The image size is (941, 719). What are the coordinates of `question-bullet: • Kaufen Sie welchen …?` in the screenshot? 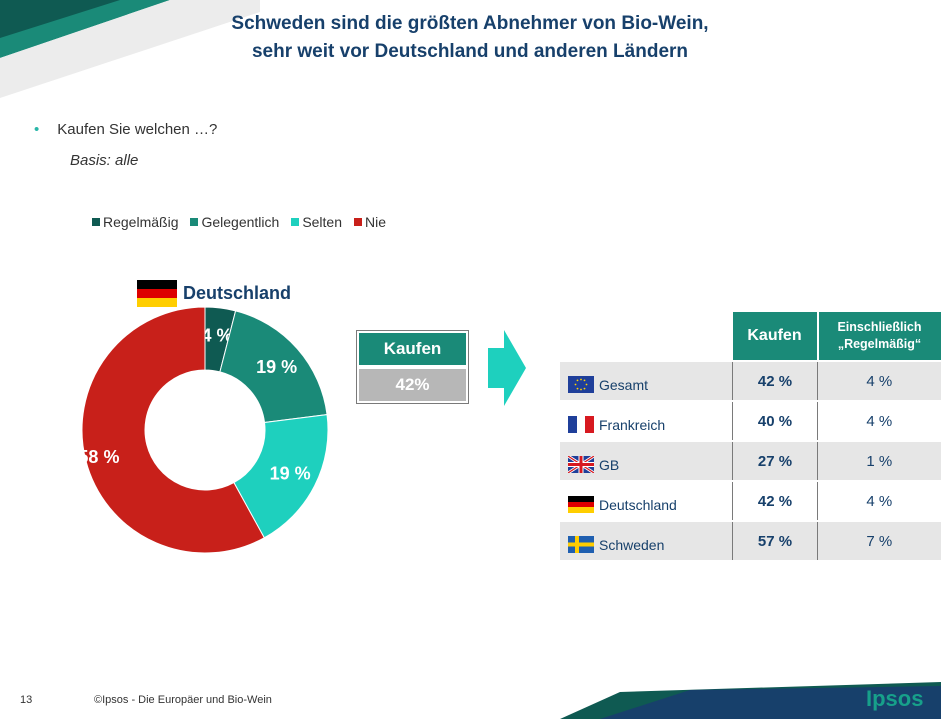 It's located at (125, 129).